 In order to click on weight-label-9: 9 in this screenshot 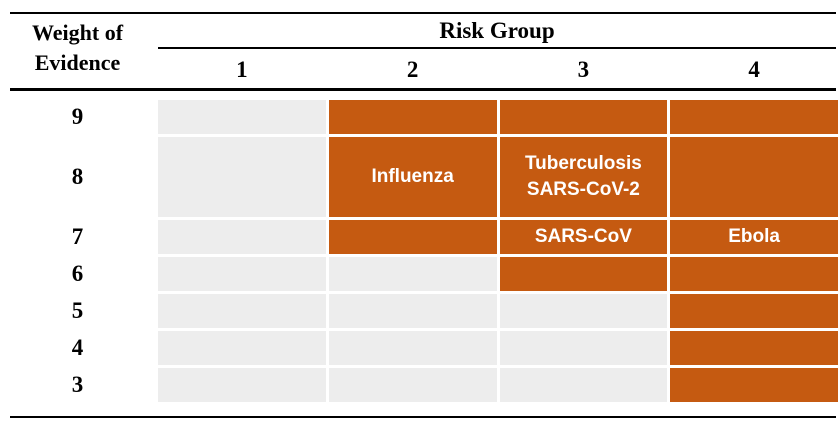, I will do `click(77, 116)`.